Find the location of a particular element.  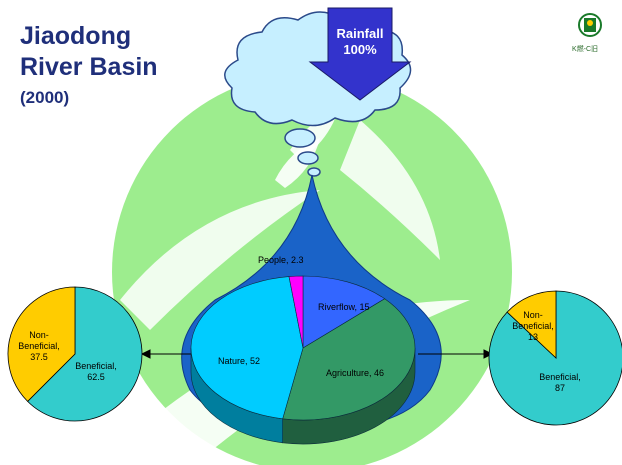

label-right-non-beneficial: Non- Beneficial, 13 is located at coordinates (533, 326).